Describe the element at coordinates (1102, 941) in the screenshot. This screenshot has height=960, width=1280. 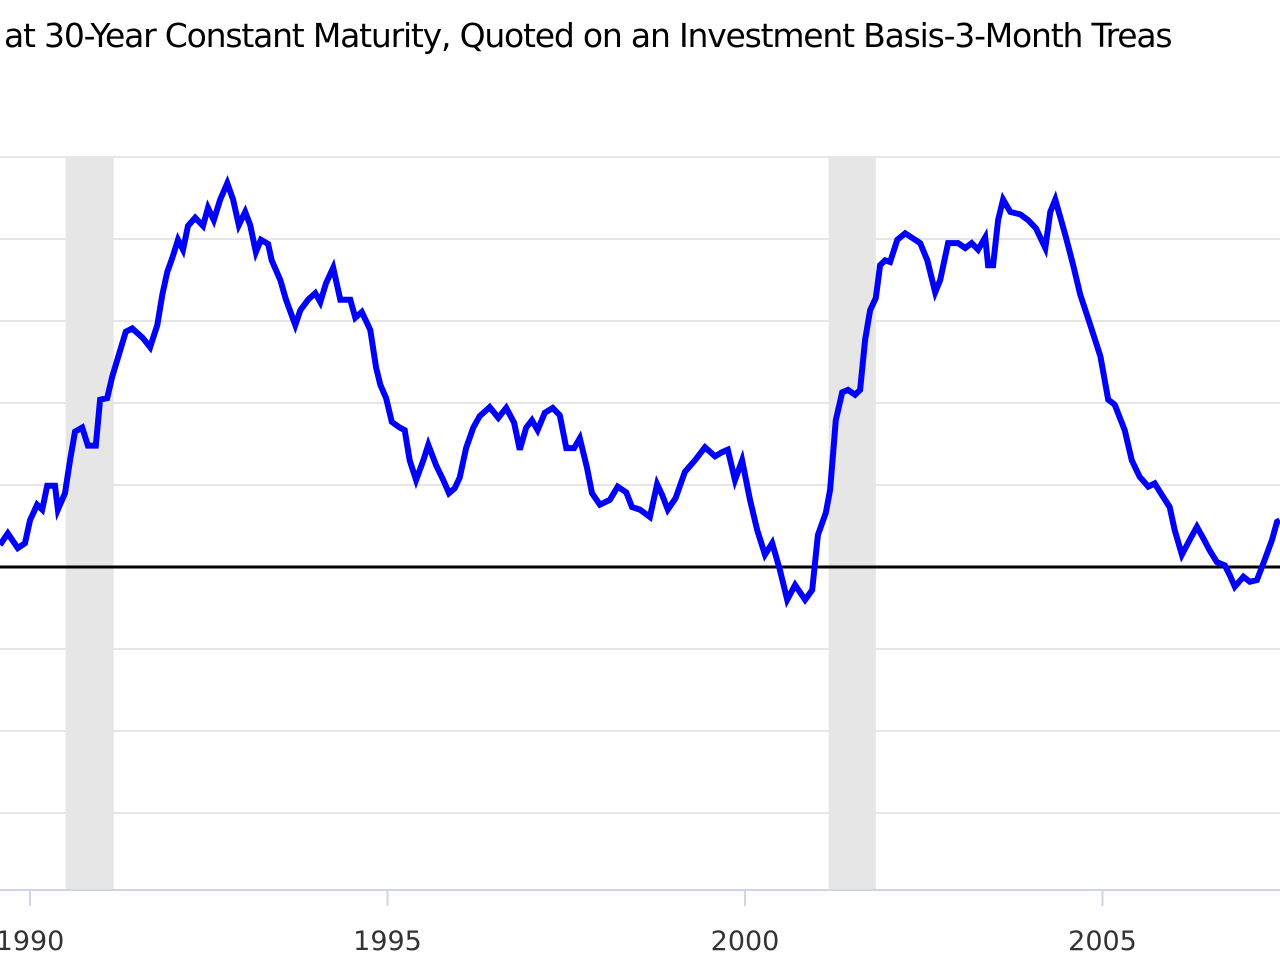
I see `x-tick-label: 2005` at that location.